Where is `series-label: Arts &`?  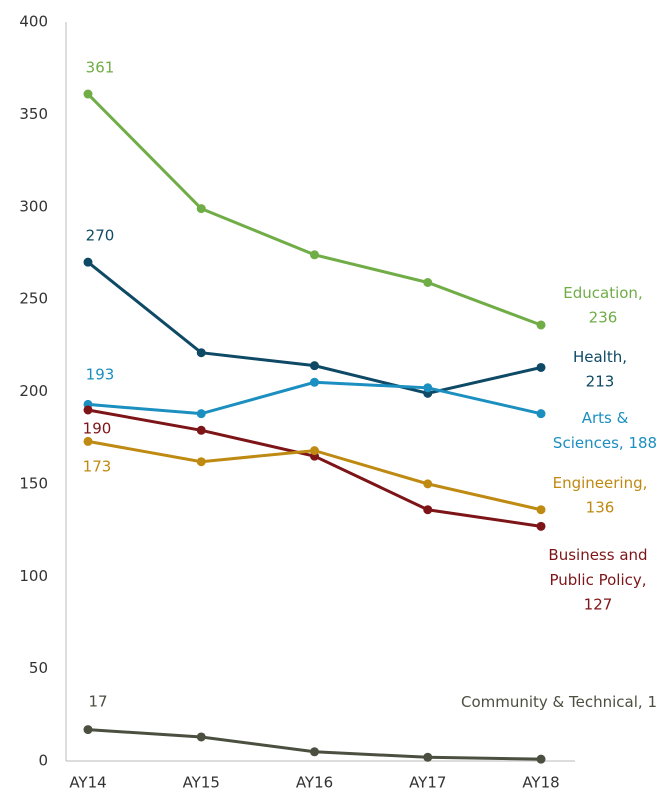 series-label: Arts & is located at coordinates (605, 418).